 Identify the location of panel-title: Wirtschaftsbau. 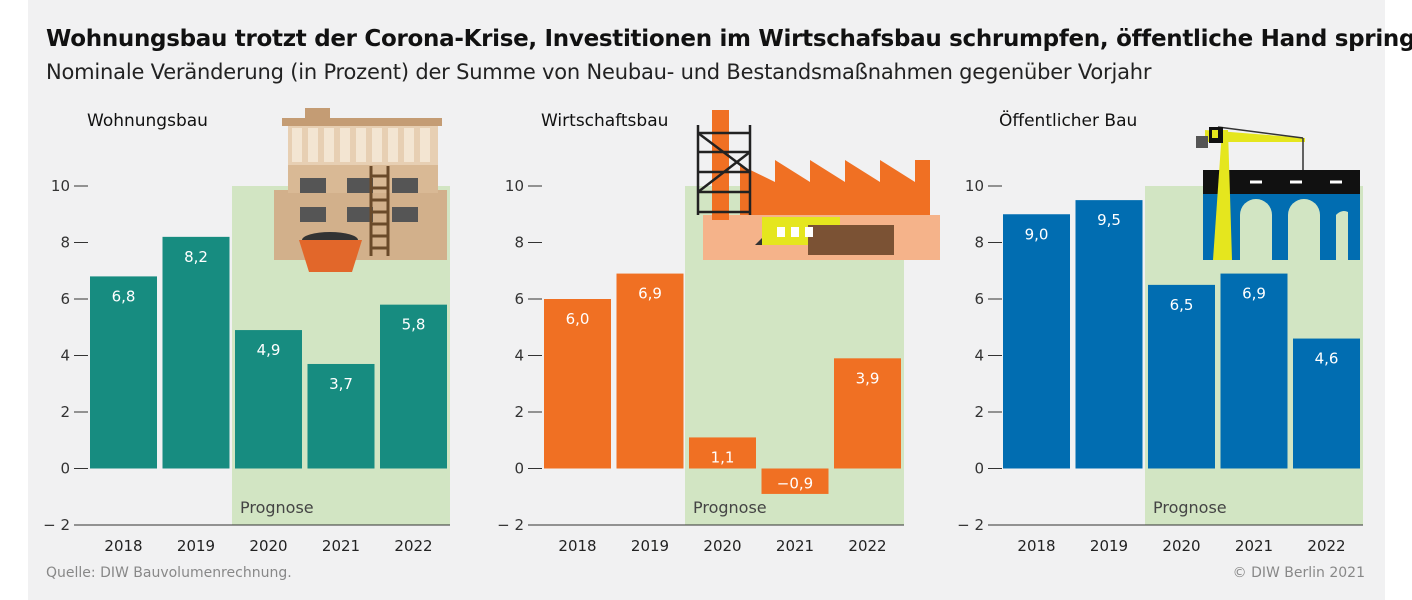
(604, 121).